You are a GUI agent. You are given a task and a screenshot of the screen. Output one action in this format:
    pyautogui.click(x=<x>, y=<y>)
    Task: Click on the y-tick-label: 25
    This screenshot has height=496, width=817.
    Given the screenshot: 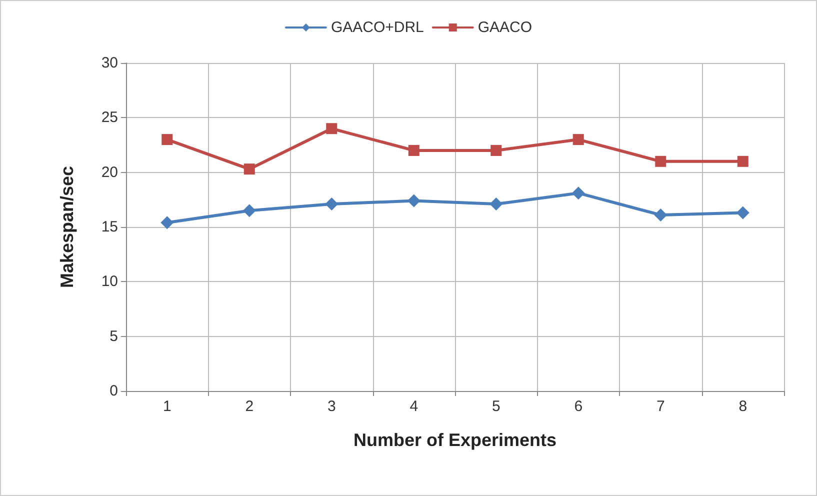 What is the action you would take?
    pyautogui.click(x=109, y=117)
    